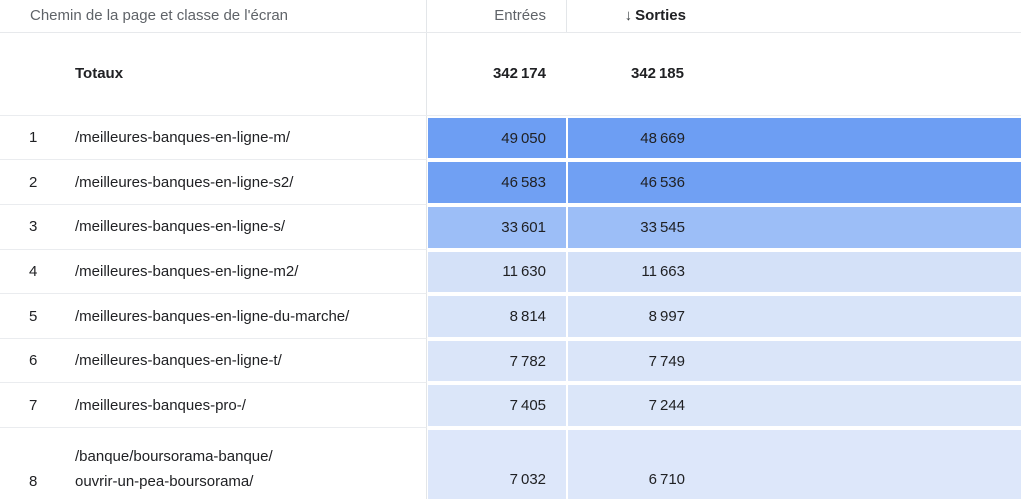 This screenshot has height=499, width=1024. What do you see at coordinates (497, 316) in the screenshot?
I see `entries-heatmap-cell: 8 814` at bounding box center [497, 316].